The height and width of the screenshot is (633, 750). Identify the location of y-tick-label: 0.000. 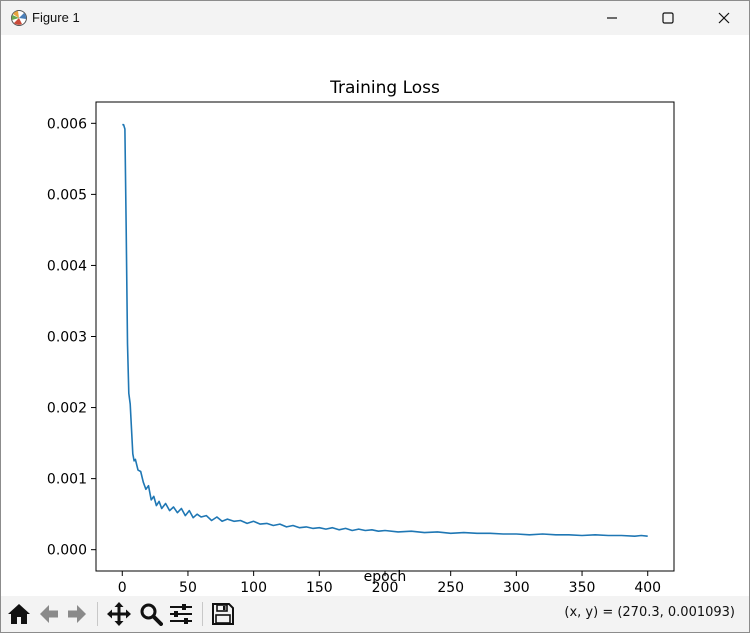
(67, 551).